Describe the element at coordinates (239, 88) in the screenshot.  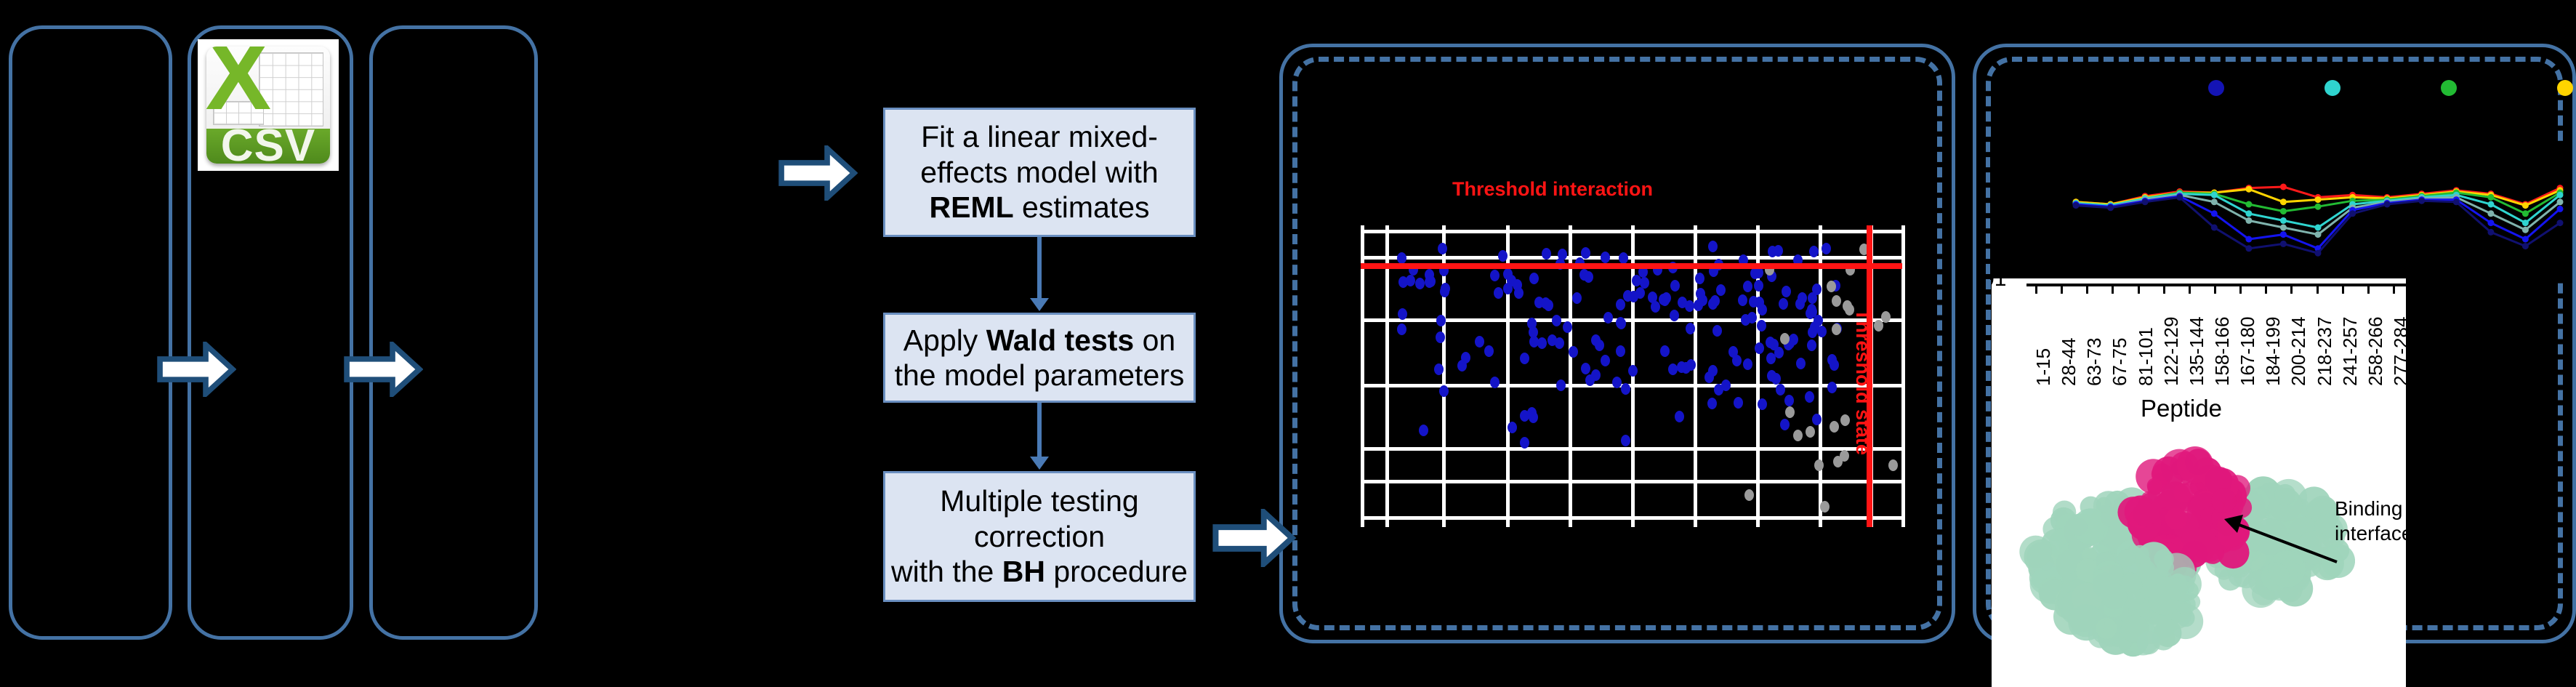
I see `excel-x-icon: X` at that location.